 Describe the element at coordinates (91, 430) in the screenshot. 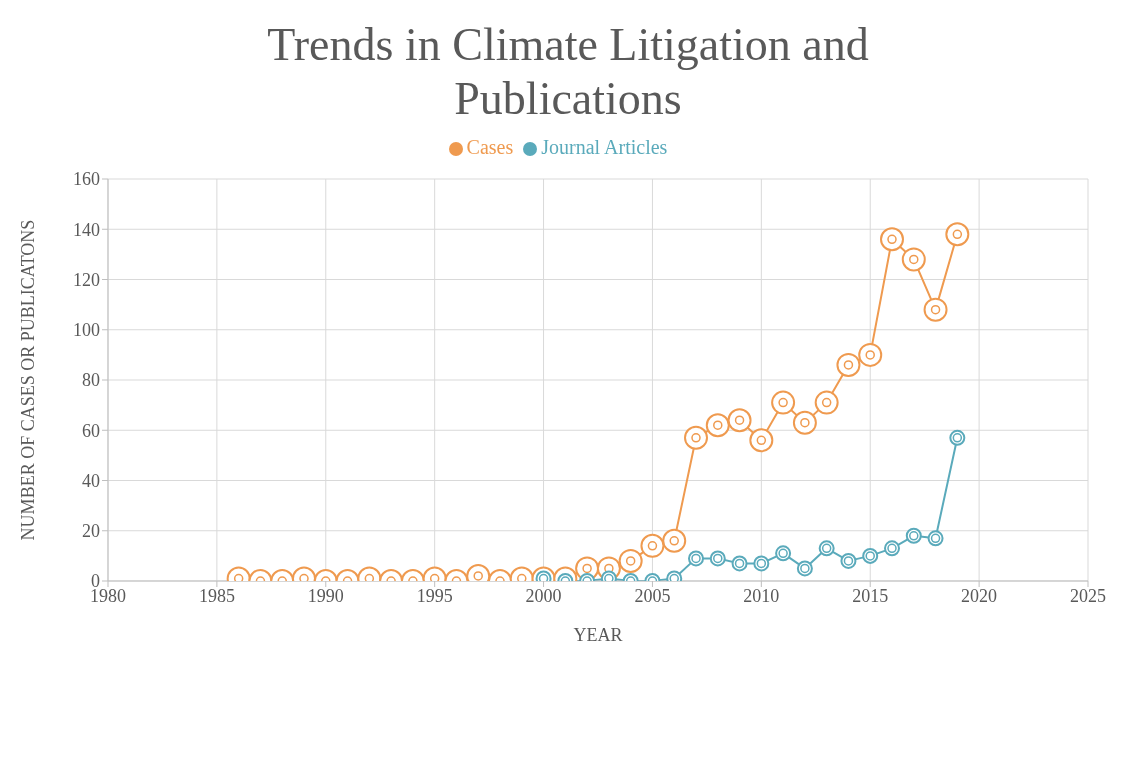

I see `y-tick-label: 60` at that location.